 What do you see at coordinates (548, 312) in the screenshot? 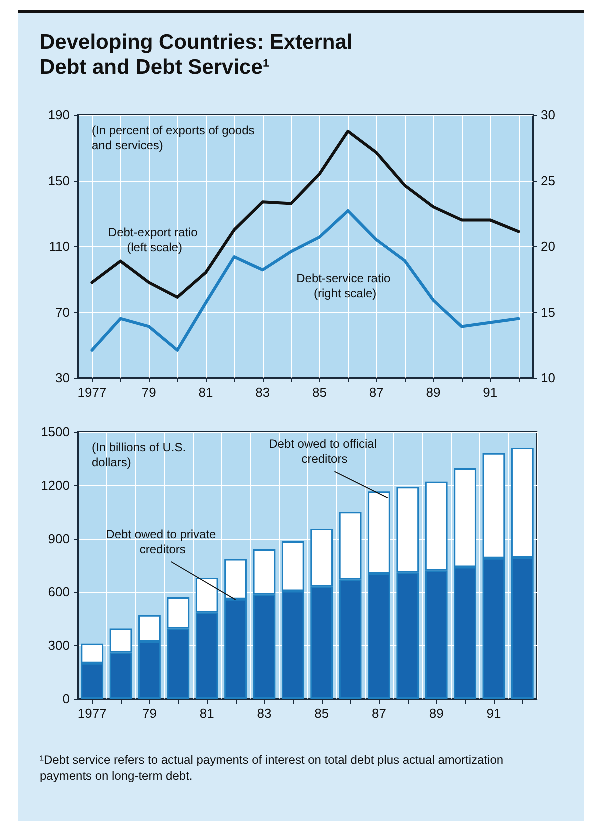
I see `y2-tick-label: 15` at bounding box center [548, 312].